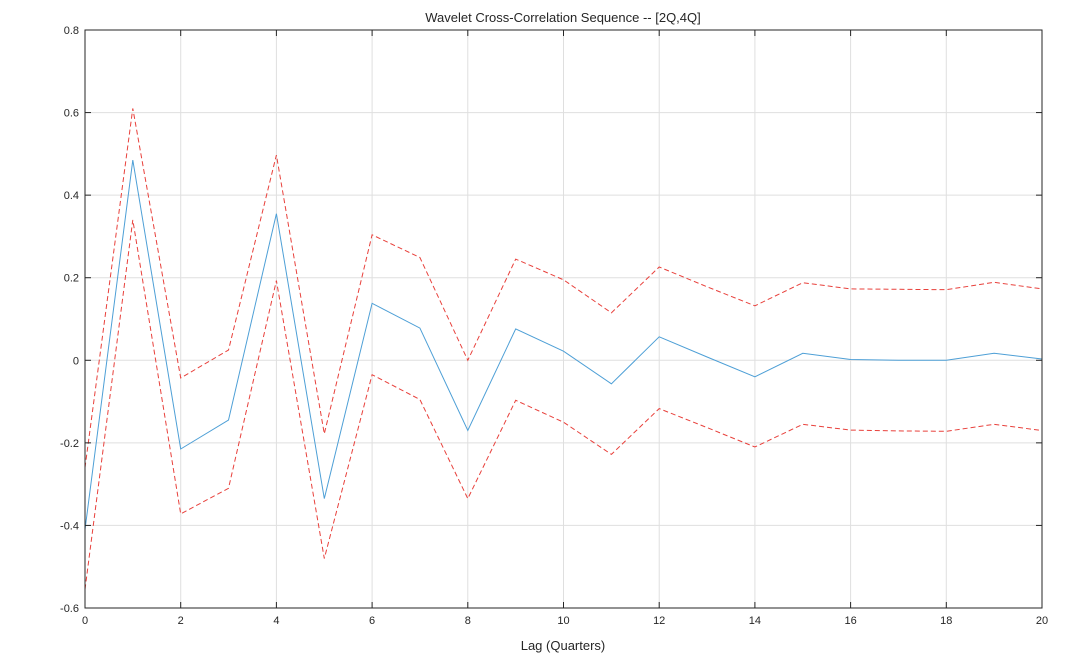 Image resolution: width=1080 pixels, height=664 pixels. I want to click on y-tick-label: 0.4, so click(71, 196).